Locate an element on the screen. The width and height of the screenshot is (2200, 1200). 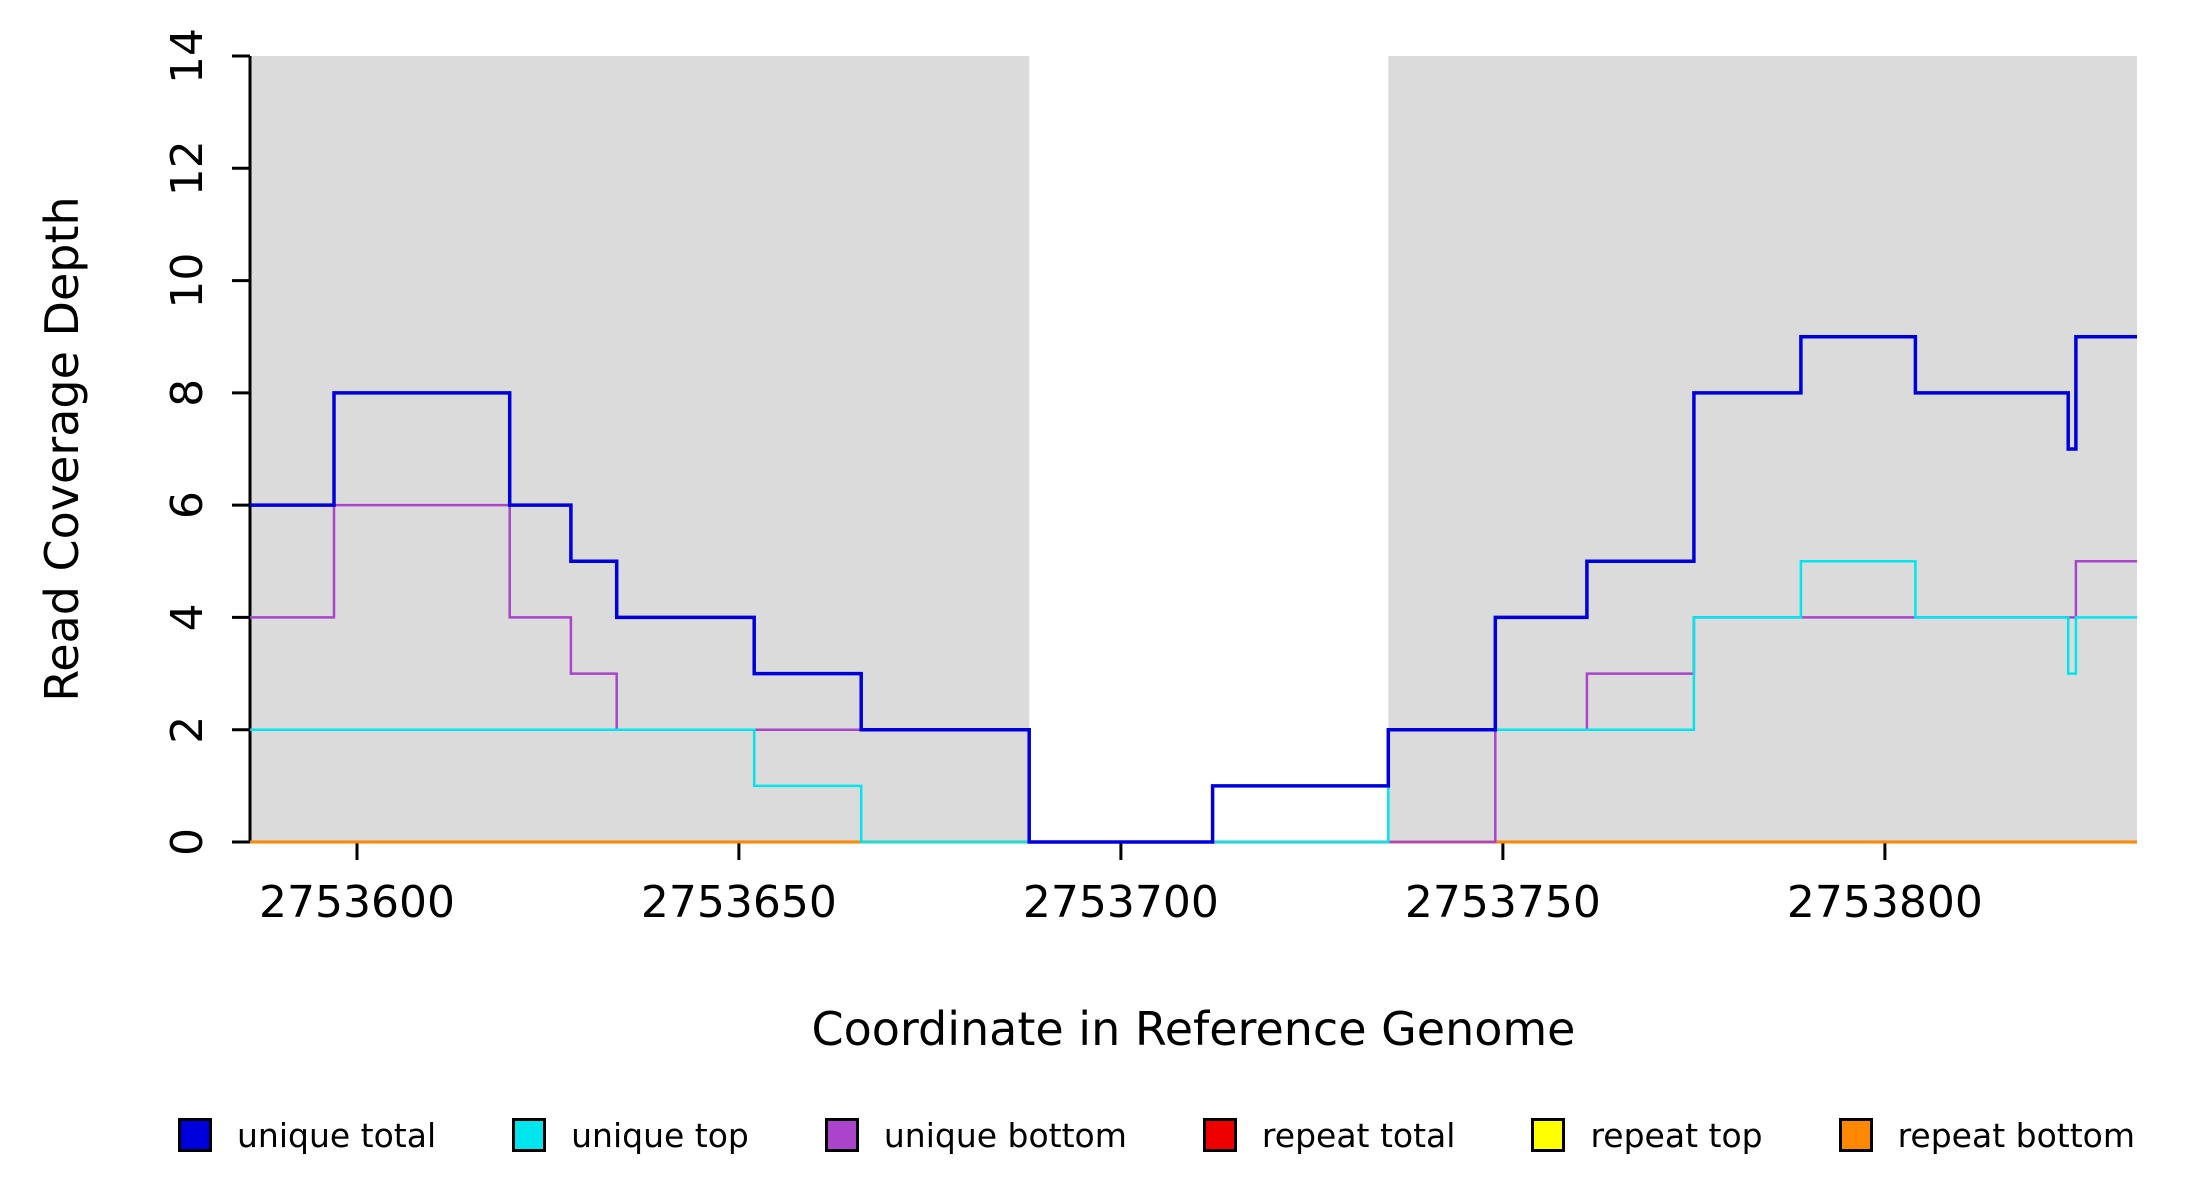
legend-swatch-unique-top is located at coordinates (529, 1135).